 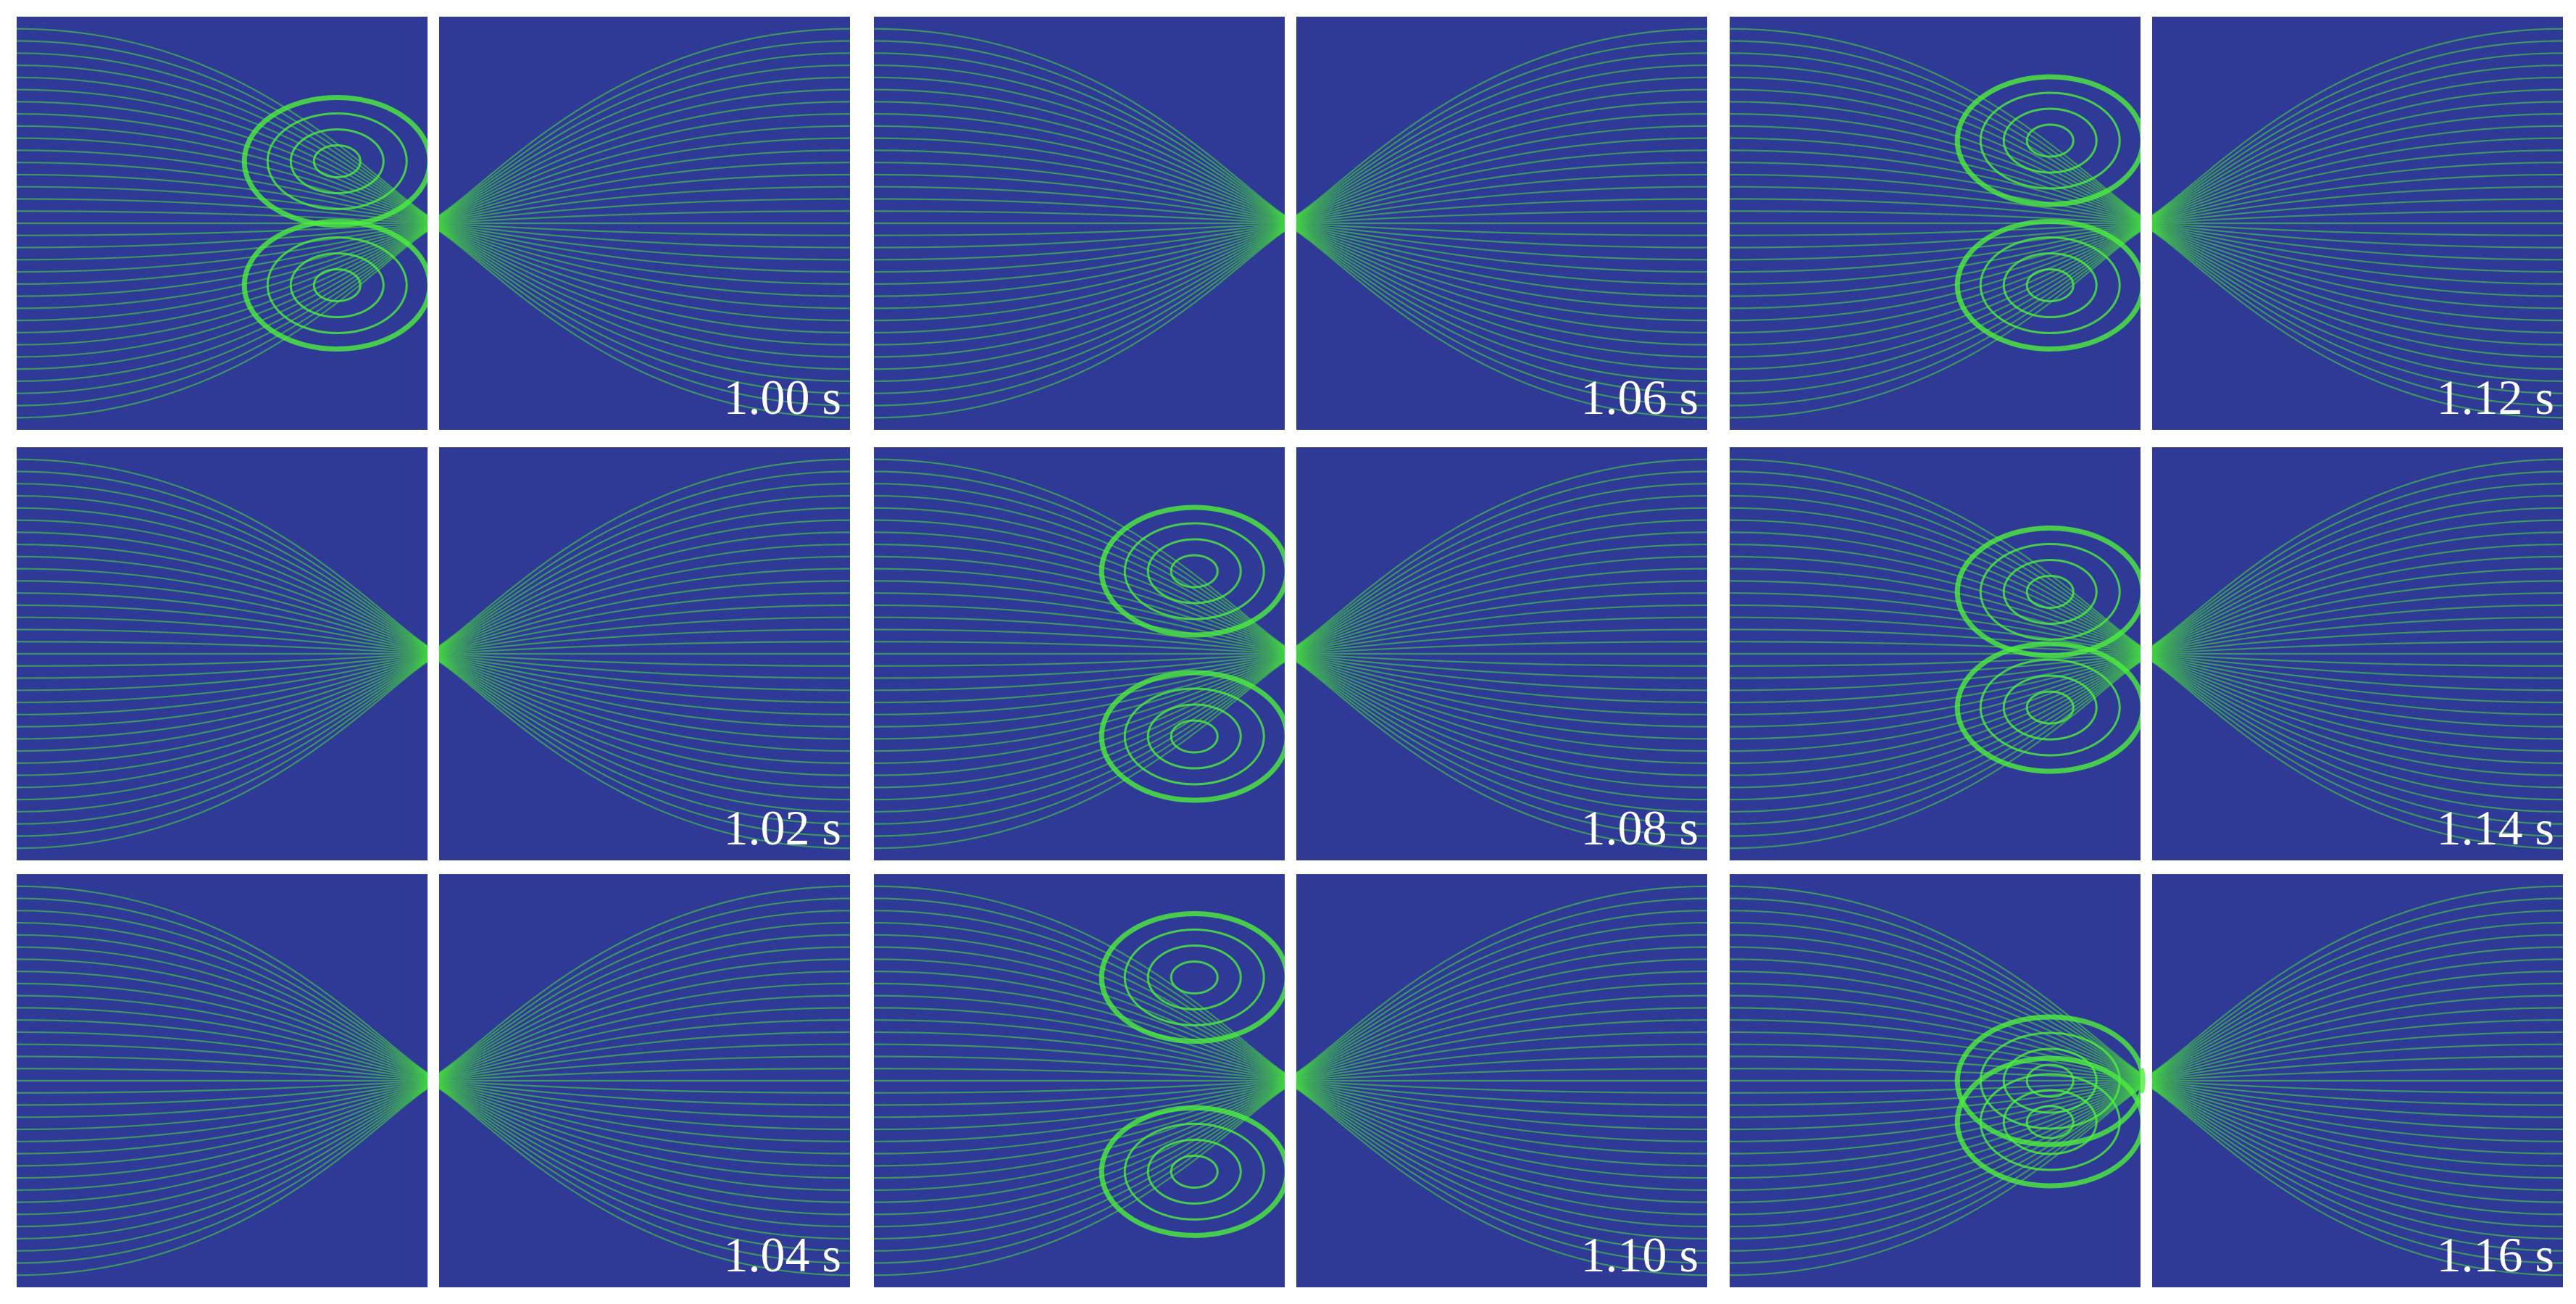 I want to click on time-label: 1.14 s, so click(x=2495, y=827).